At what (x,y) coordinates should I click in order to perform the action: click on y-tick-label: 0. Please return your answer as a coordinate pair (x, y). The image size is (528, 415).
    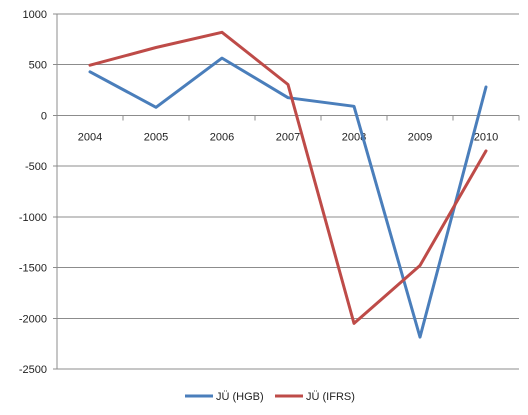
    Looking at the image, I should click on (44, 116).